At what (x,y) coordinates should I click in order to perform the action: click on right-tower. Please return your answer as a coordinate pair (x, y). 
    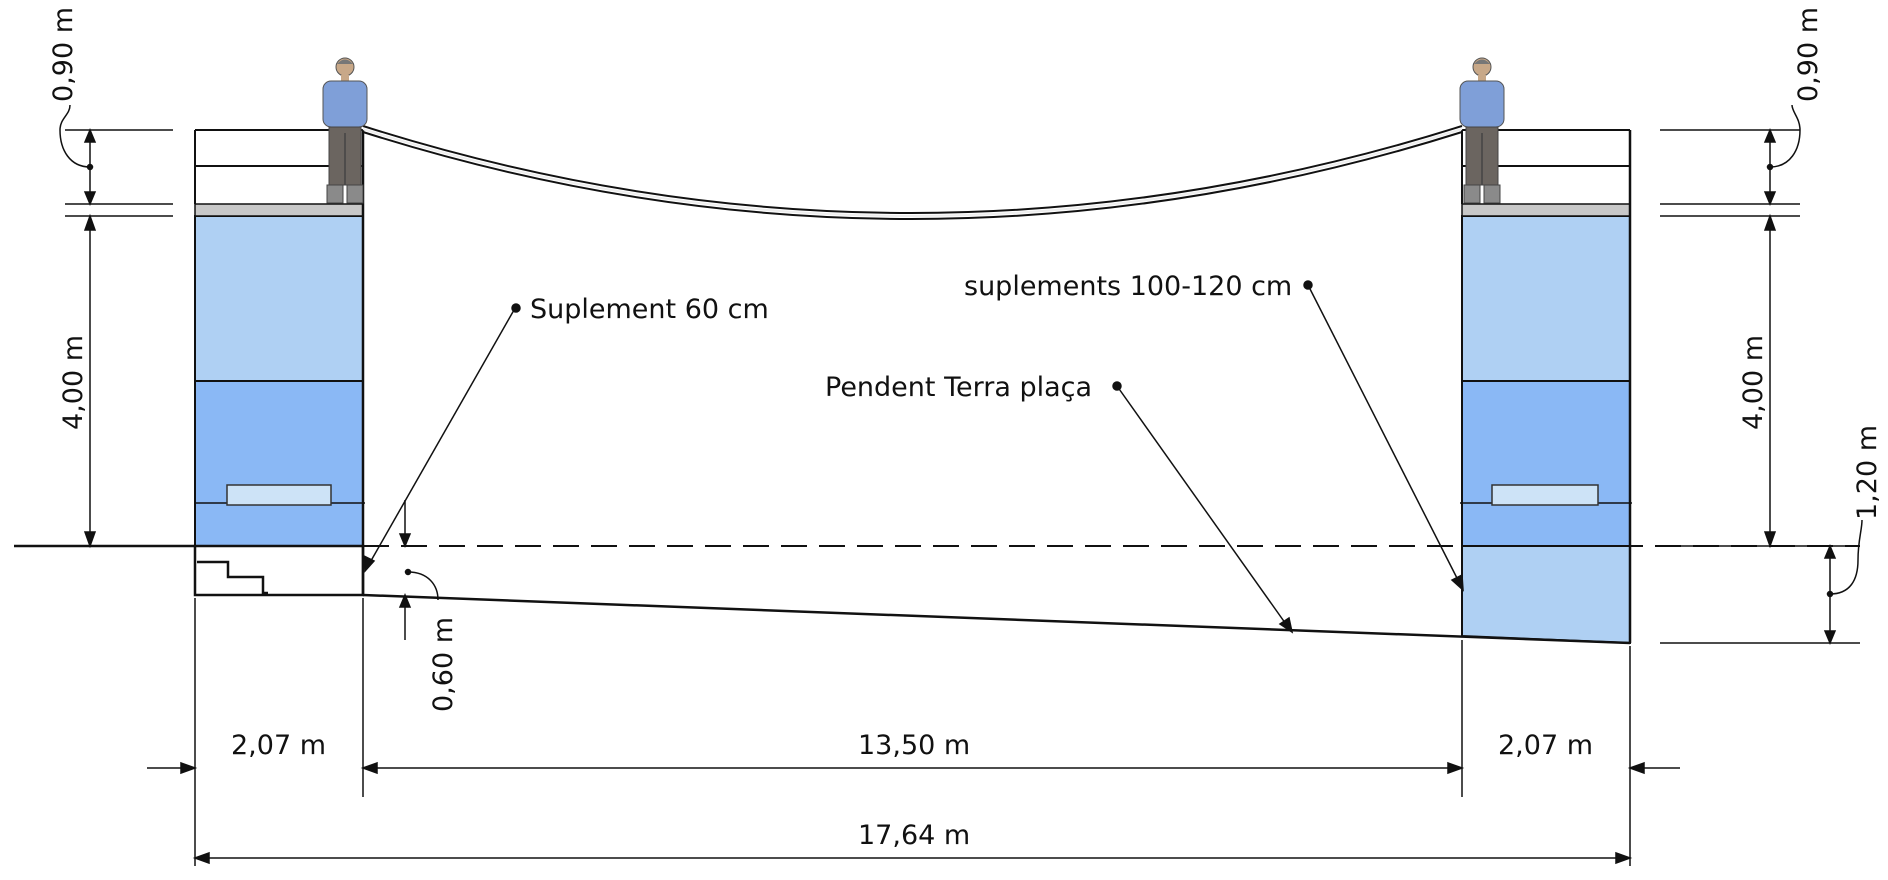
    Looking at the image, I should click on (1546, 387).